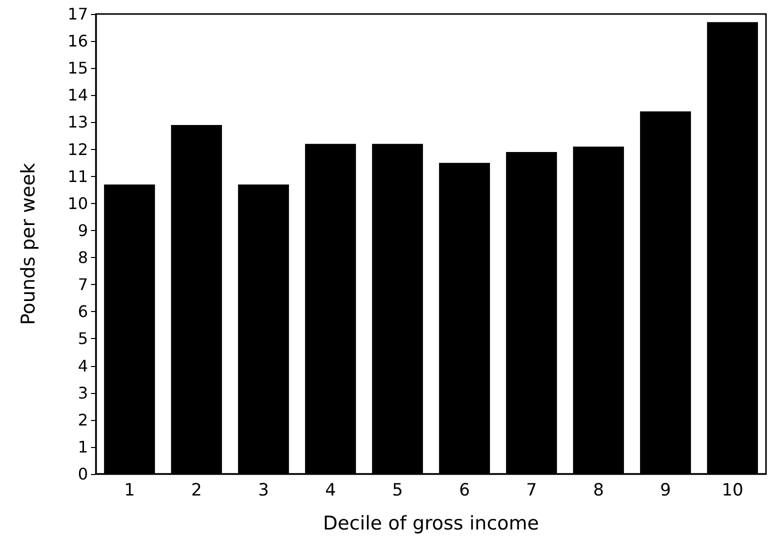 The image size is (768, 546). What do you see at coordinates (397, 490) in the screenshot?
I see `x-tick-label: 5` at bounding box center [397, 490].